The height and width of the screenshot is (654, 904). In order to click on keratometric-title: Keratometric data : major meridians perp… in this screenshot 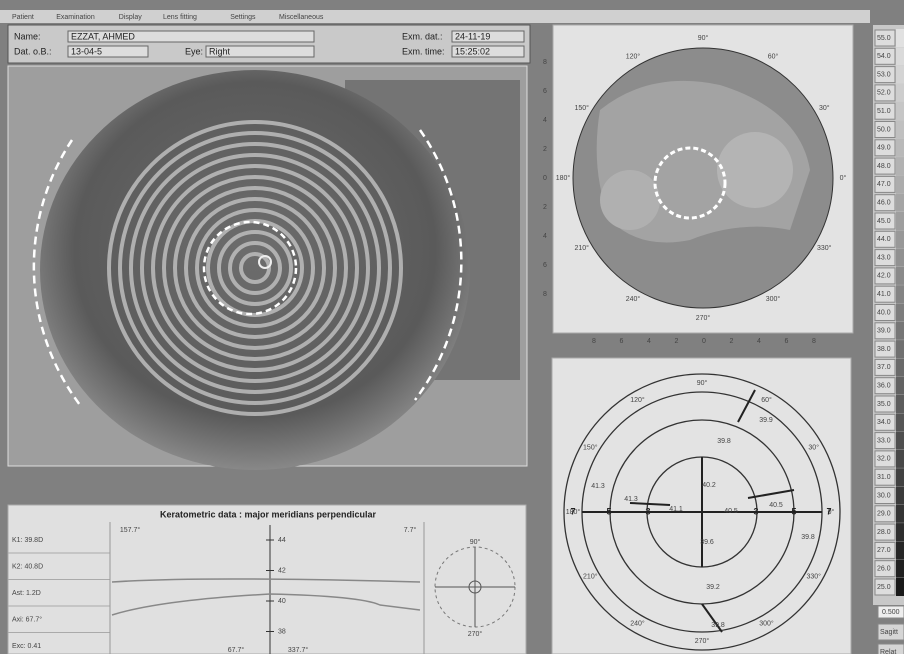, I will do `click(268, 514)`.